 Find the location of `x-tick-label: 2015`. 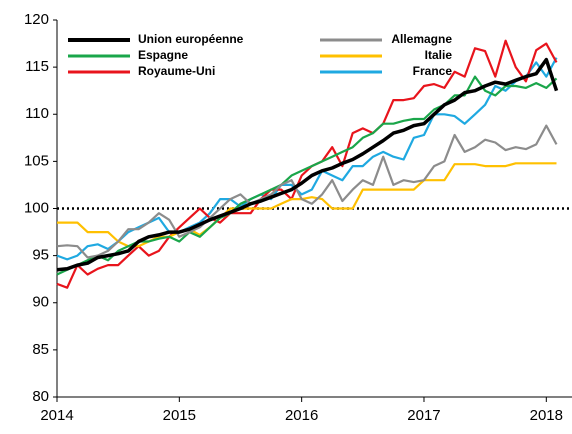

x-tick-label: 2015 is located at coordinates (179, 415).